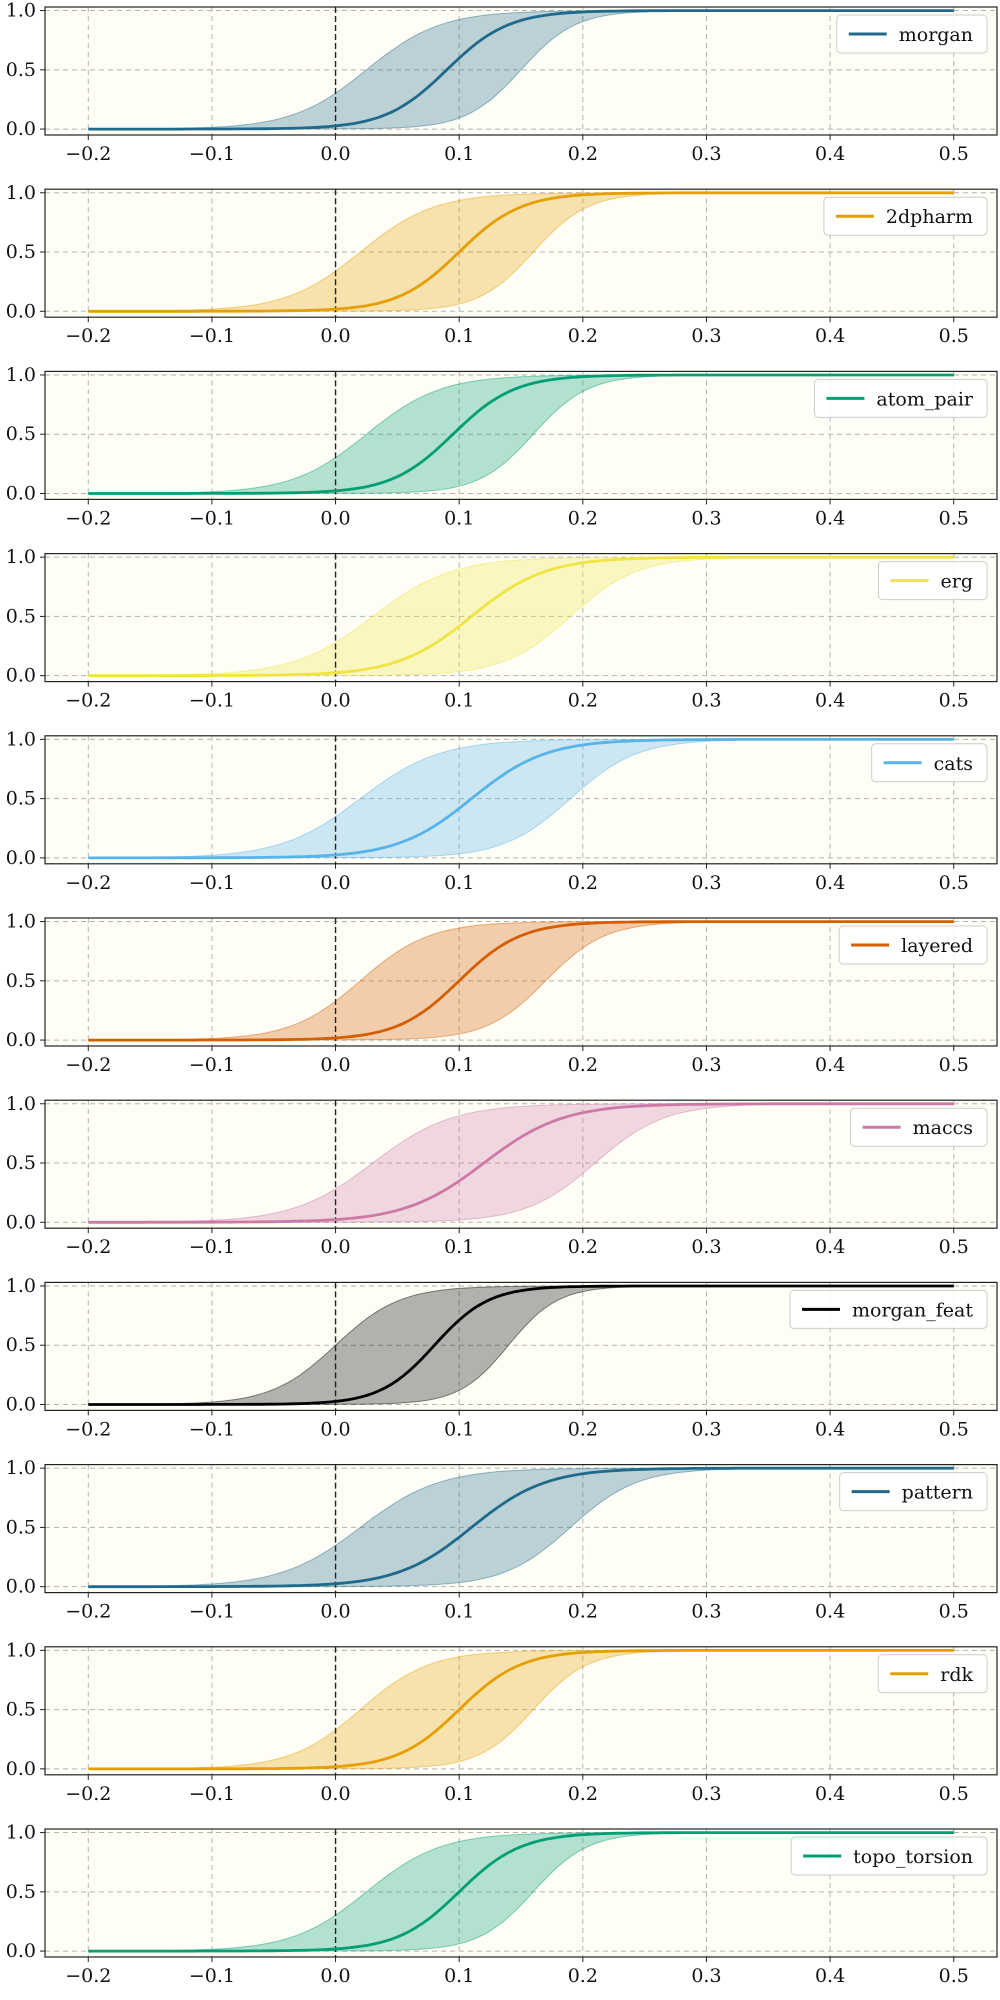 This screenshot has height=2000, width=1000. I want to click on panel-rdk: −0.2 −0.1 0.0 0.1 0.2 0.3 0.4 0.5 0.0 0.5 1.0 rdk, so click(502, 1722).